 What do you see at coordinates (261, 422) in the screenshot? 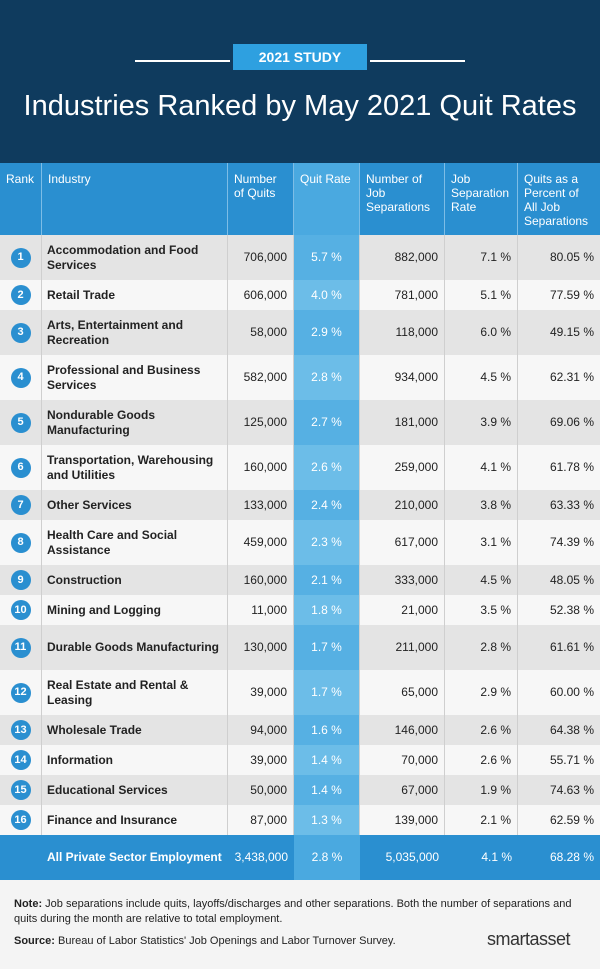
I see `value: 125,000` at bounding box center [261, 422].